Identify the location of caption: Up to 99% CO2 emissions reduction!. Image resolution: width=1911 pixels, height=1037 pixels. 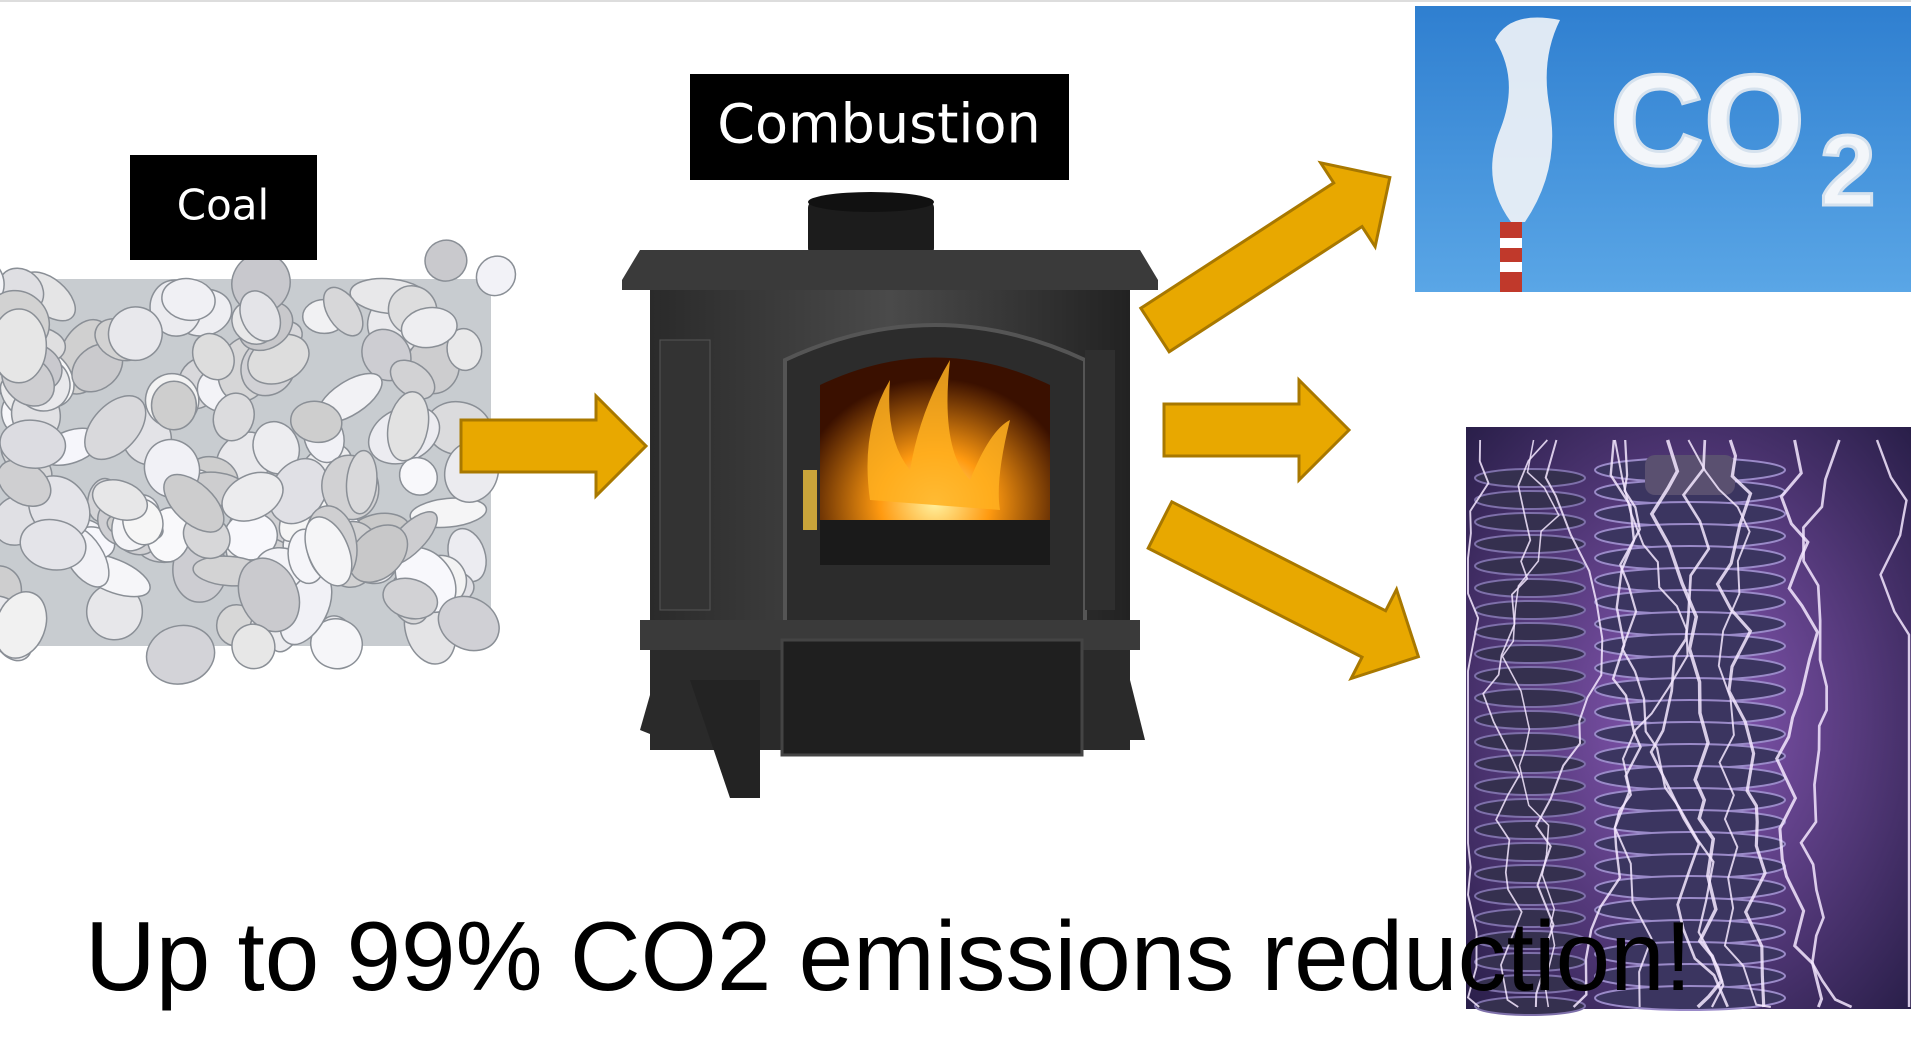
(888, 956).